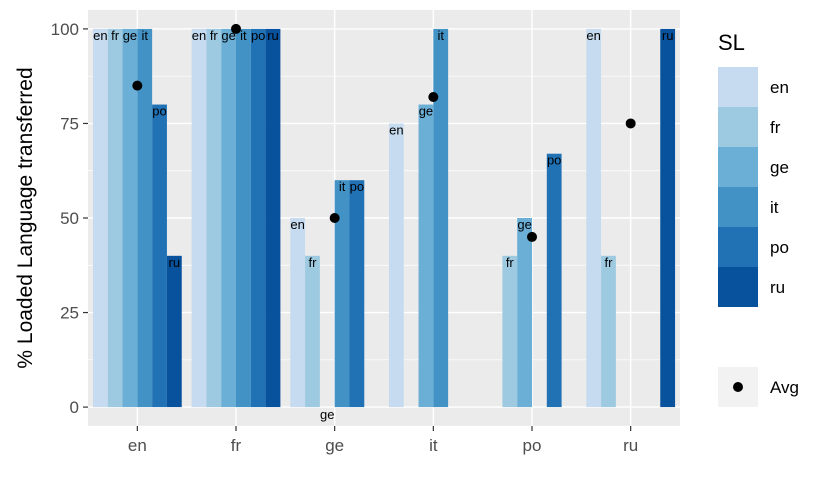 This screenshot has width=830, height=498. I want to click on bar-label-en-ge: ge, so click(130, 35).